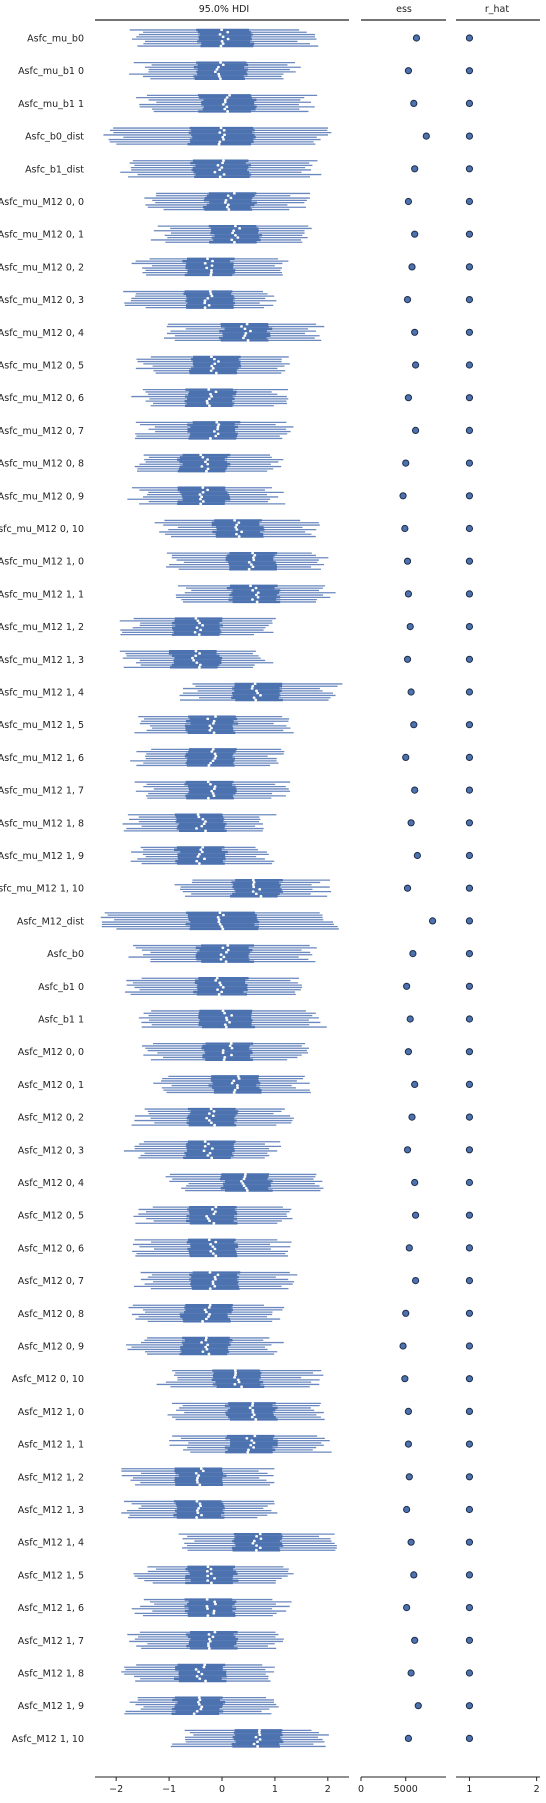 This screenshot has width=546, height=1803. I want to click on rhat-points, so click(469, 888).